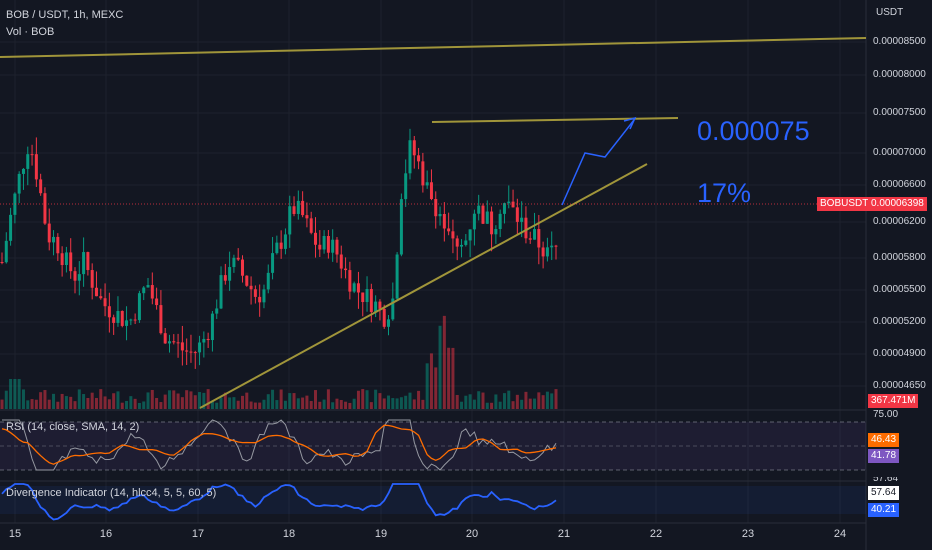  I want to click on rsi-lines, so click(279, 445).